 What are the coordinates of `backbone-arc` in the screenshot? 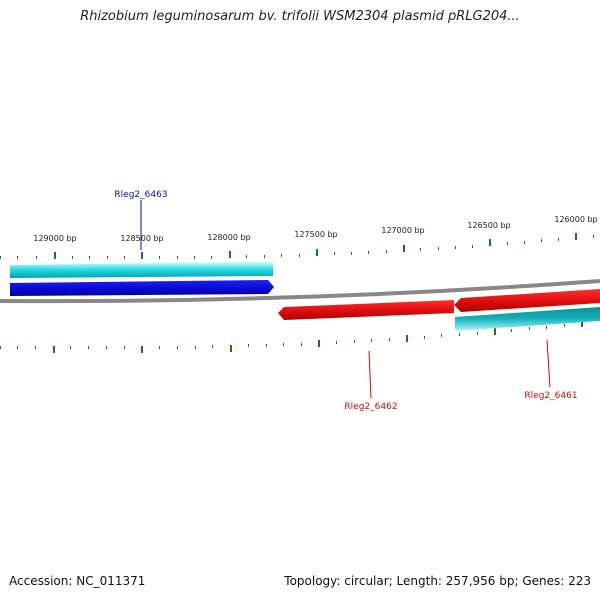 It's located at (300, 291).